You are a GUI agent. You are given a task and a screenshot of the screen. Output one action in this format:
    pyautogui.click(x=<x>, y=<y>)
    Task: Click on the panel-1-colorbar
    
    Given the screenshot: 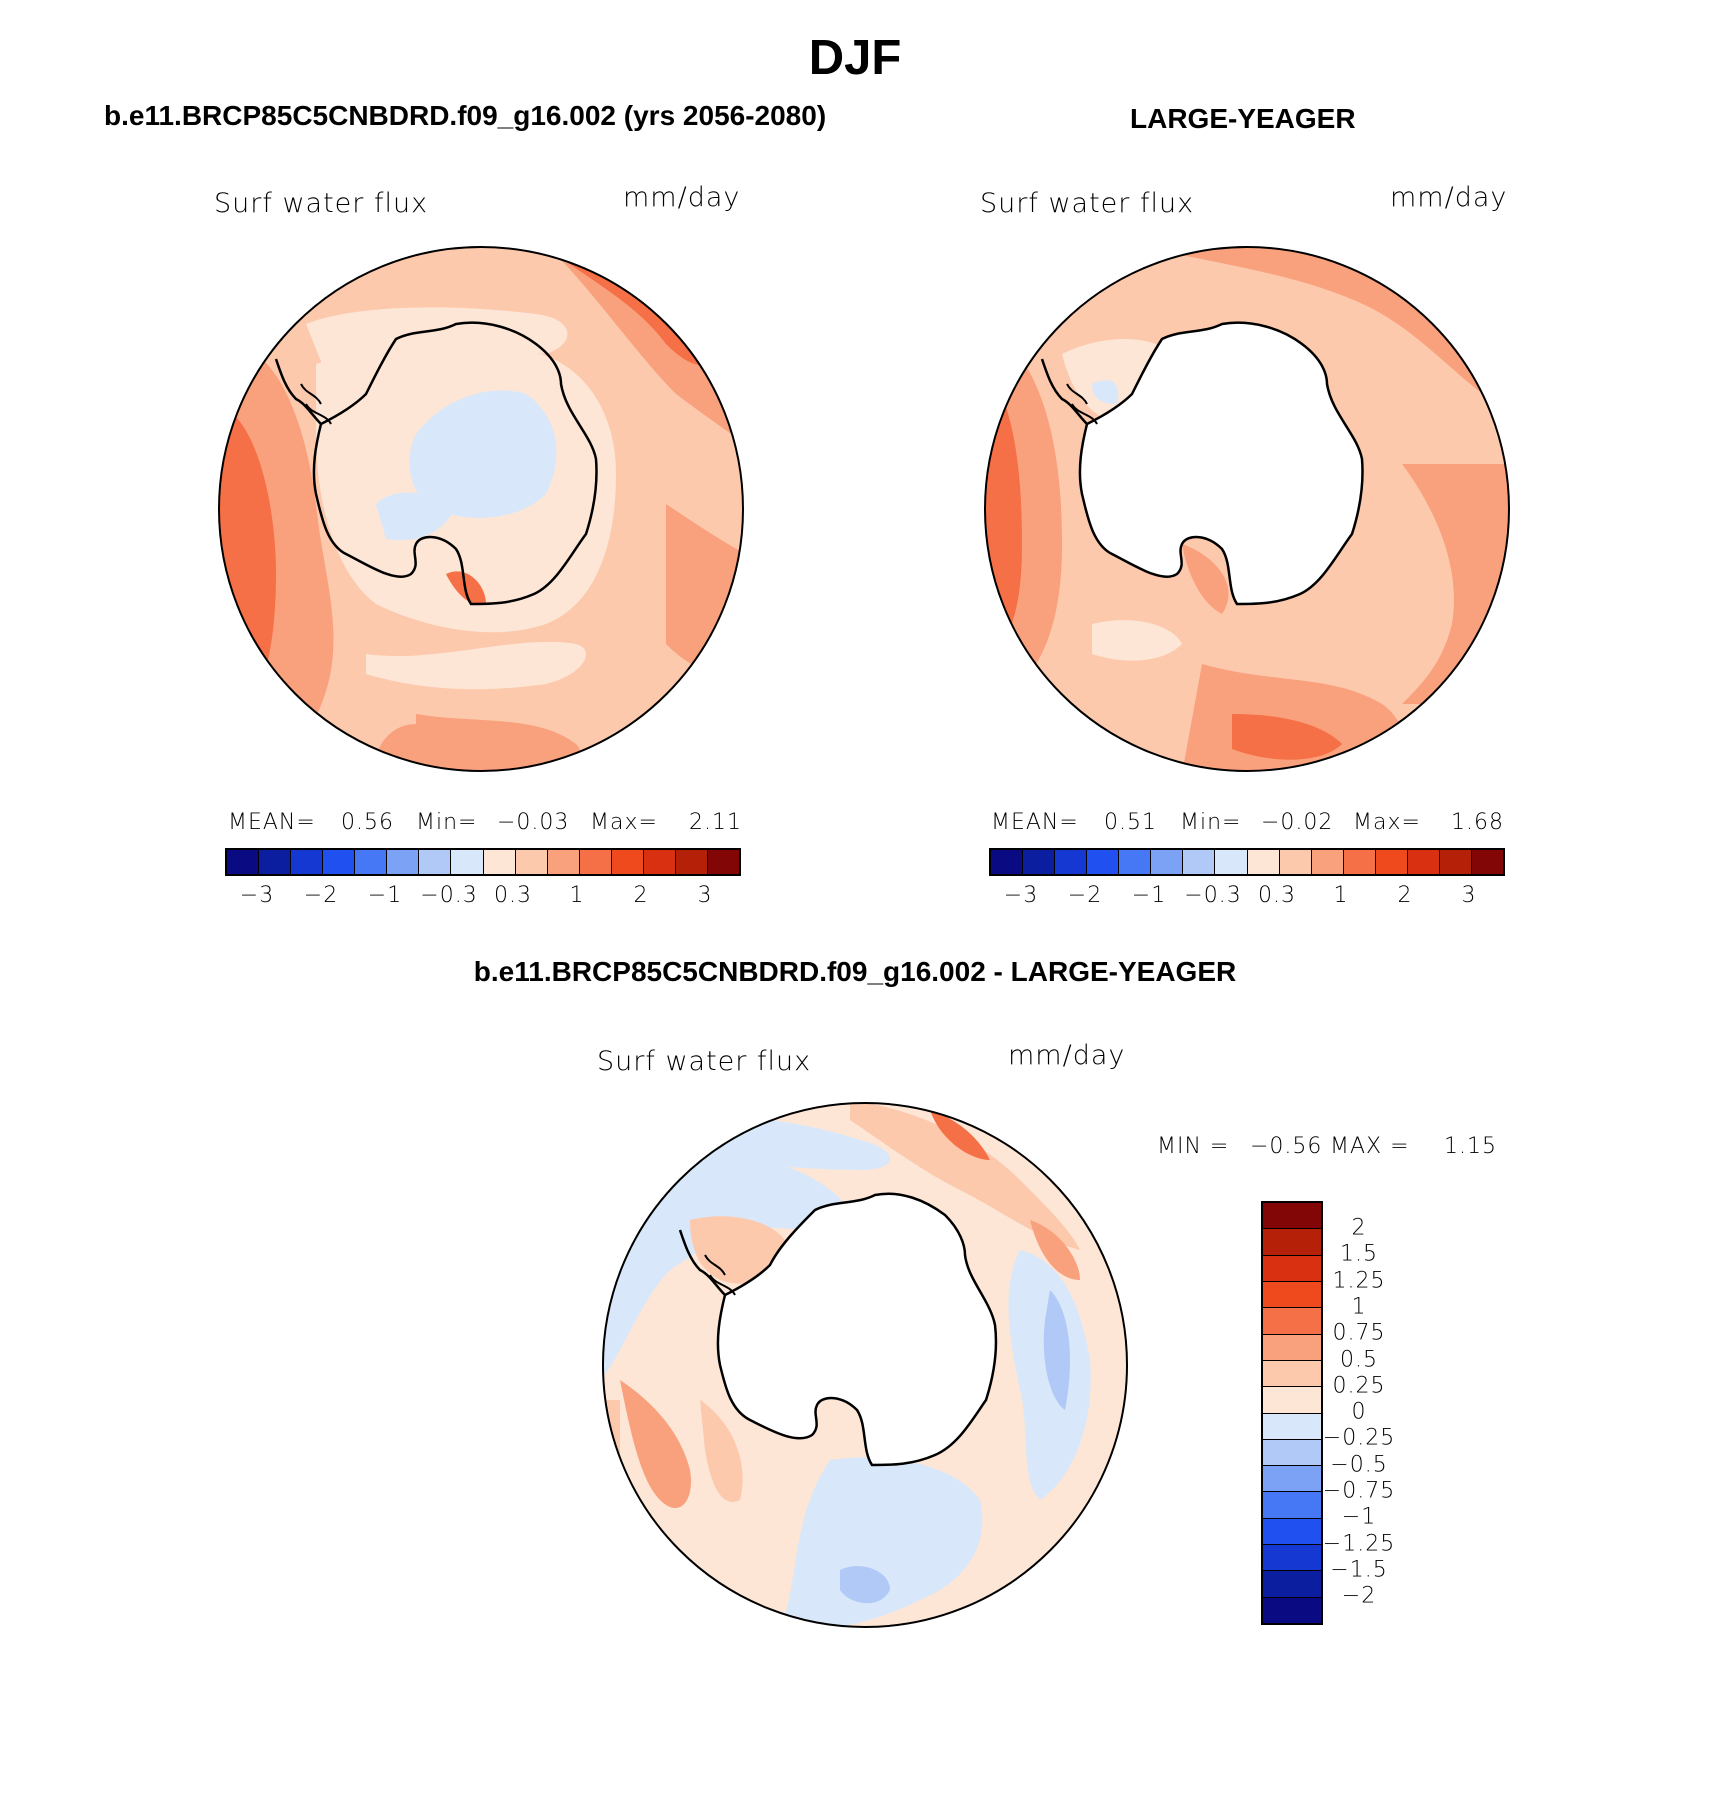 What is the action you would take?
    pyautogui.click(x=483, y=862)
    